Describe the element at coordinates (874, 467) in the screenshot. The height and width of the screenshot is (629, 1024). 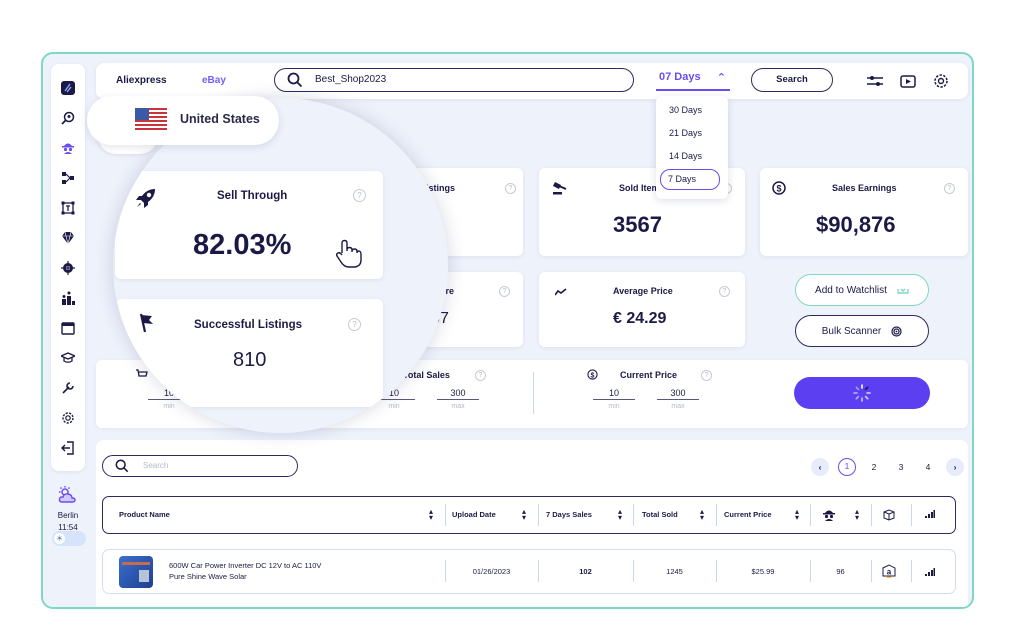
I see `page-2: 2` at that location.